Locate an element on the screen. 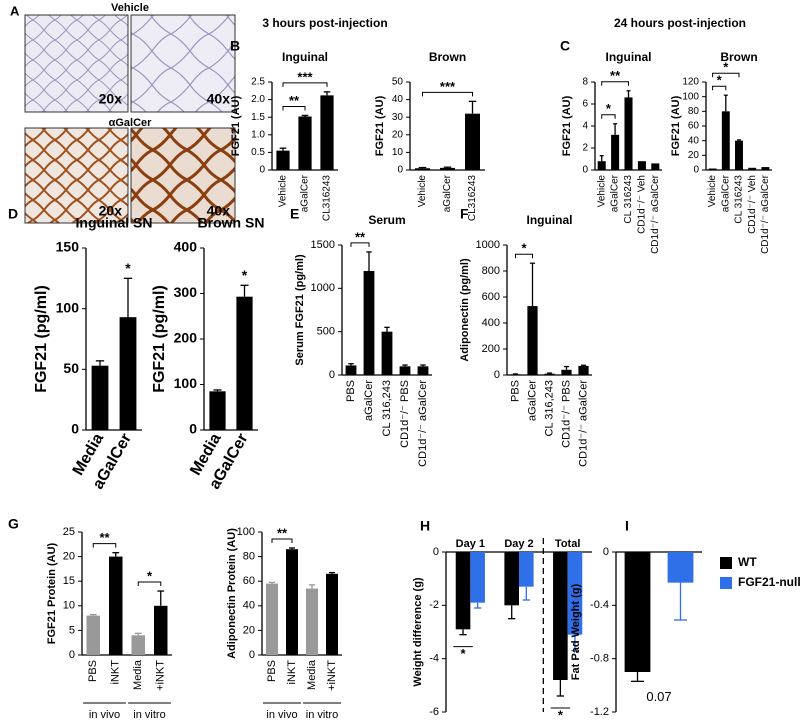 The height and width of the screenshot is (727, 800). supertitle: 3 hours post-injection is located at coordinates (324, 23).